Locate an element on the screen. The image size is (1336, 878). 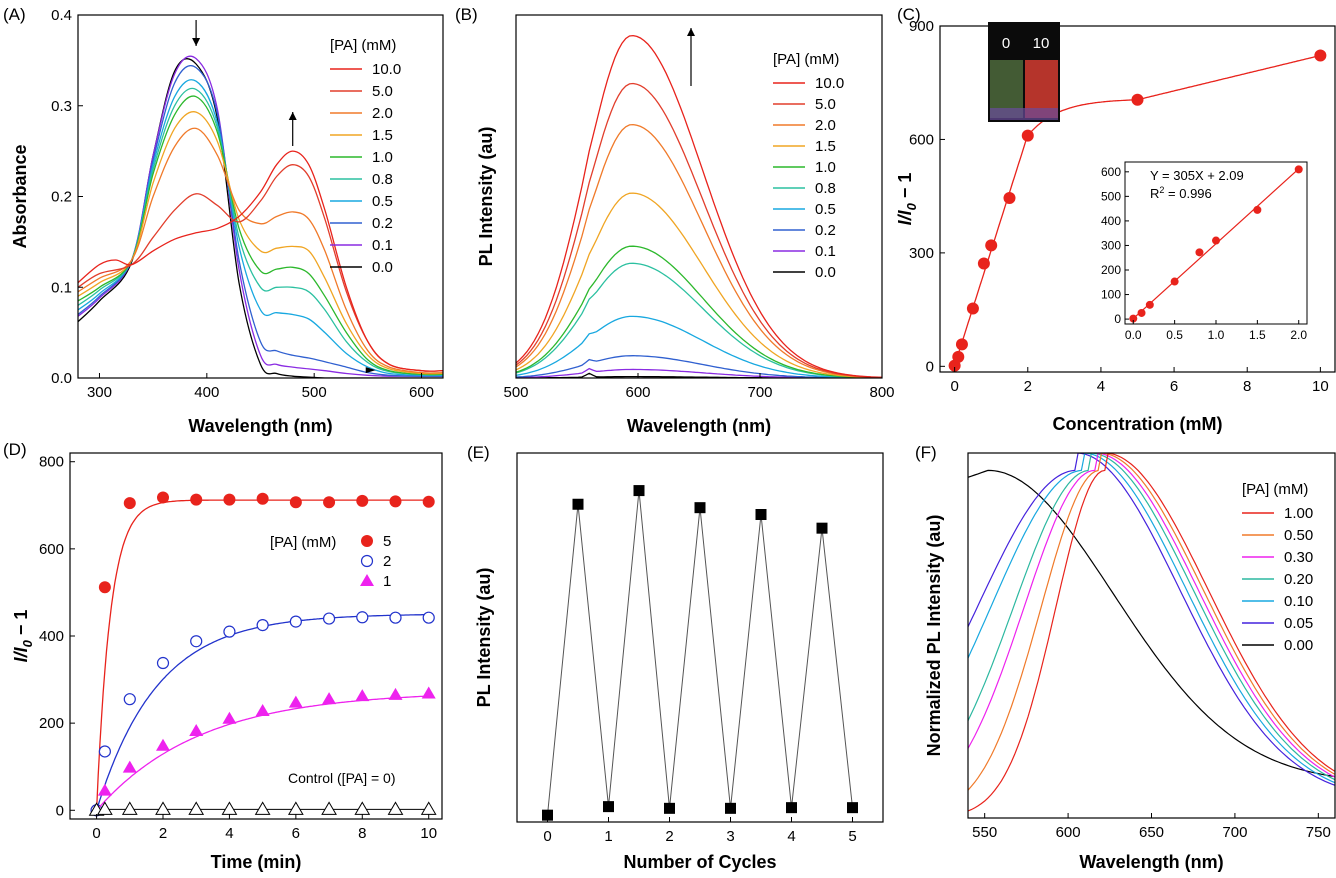
legend-marker is located at coordinates (367, 561).